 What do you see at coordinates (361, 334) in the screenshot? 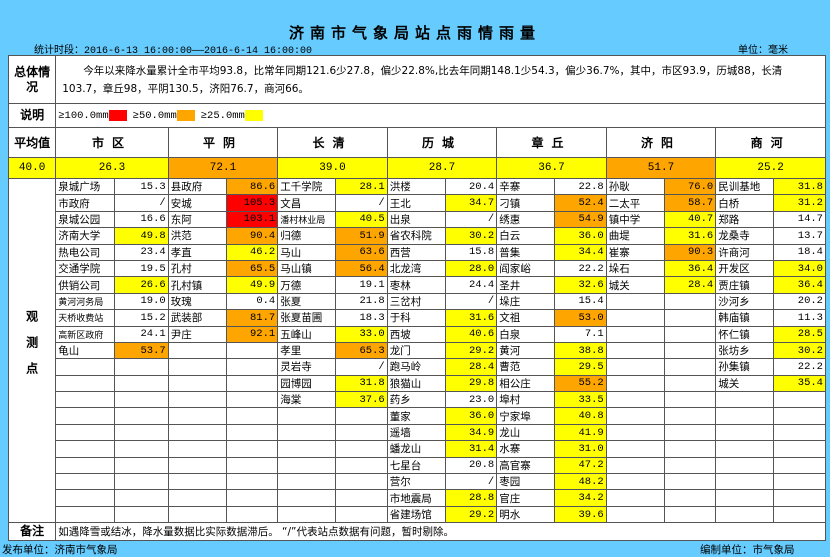
I see `station-rainfall: 33.0` at bounding box center [361, 334].